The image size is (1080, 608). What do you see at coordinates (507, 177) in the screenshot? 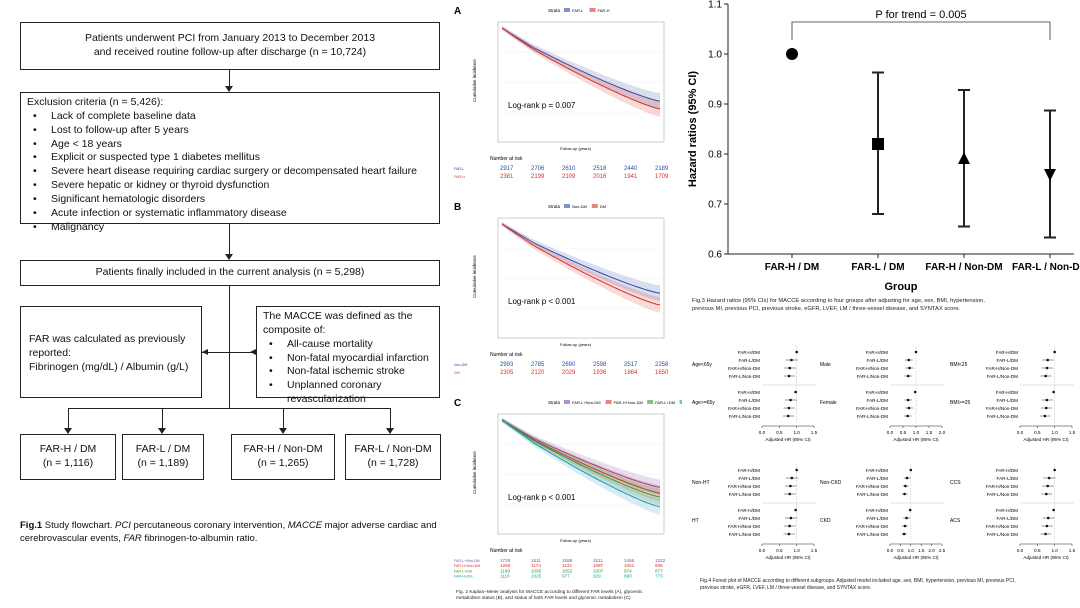
I see `risk-cell: 2381` at bounding box center [507, 177].